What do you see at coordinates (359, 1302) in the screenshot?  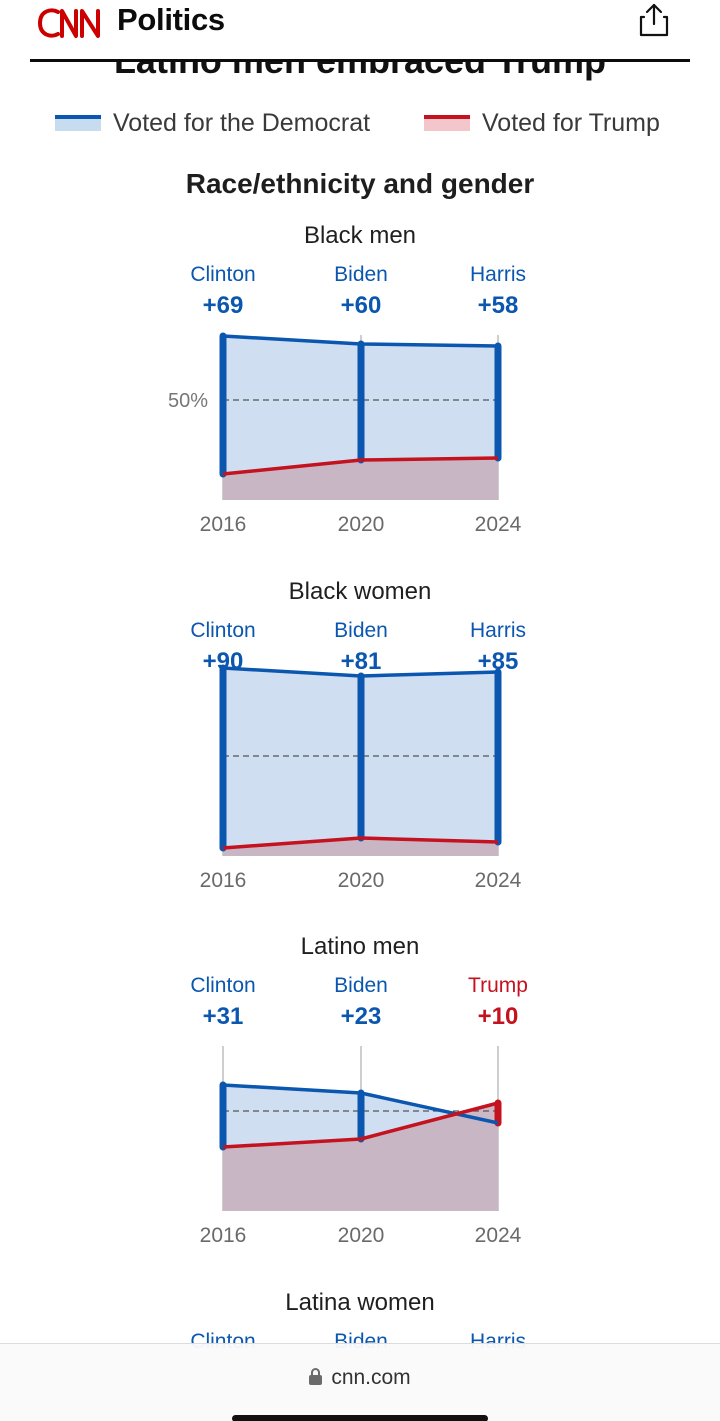 I see `chart-title: Latina women` at bounding box center [359, 1302].